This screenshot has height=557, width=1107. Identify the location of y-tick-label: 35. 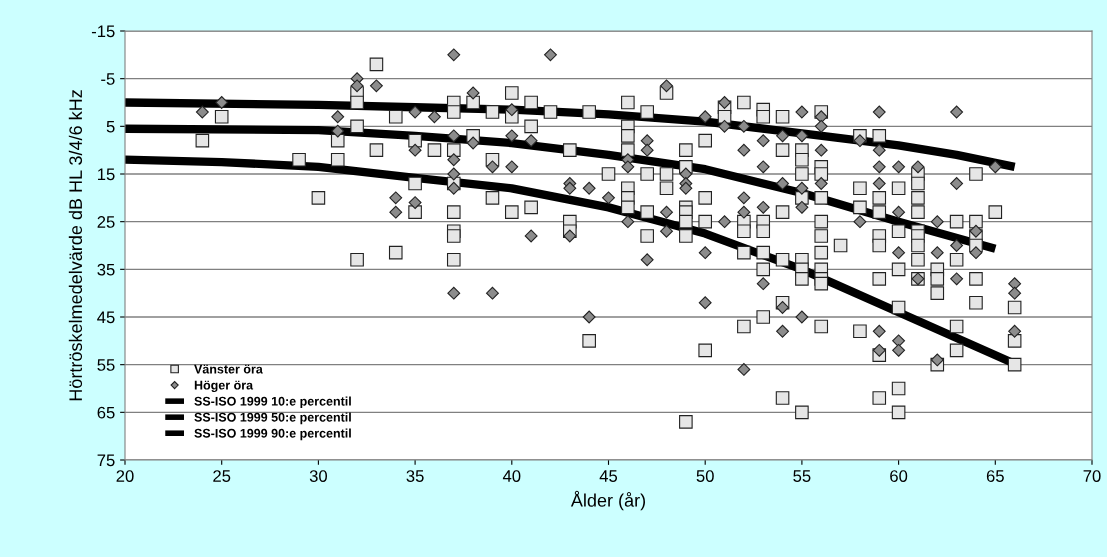
(106, 269).